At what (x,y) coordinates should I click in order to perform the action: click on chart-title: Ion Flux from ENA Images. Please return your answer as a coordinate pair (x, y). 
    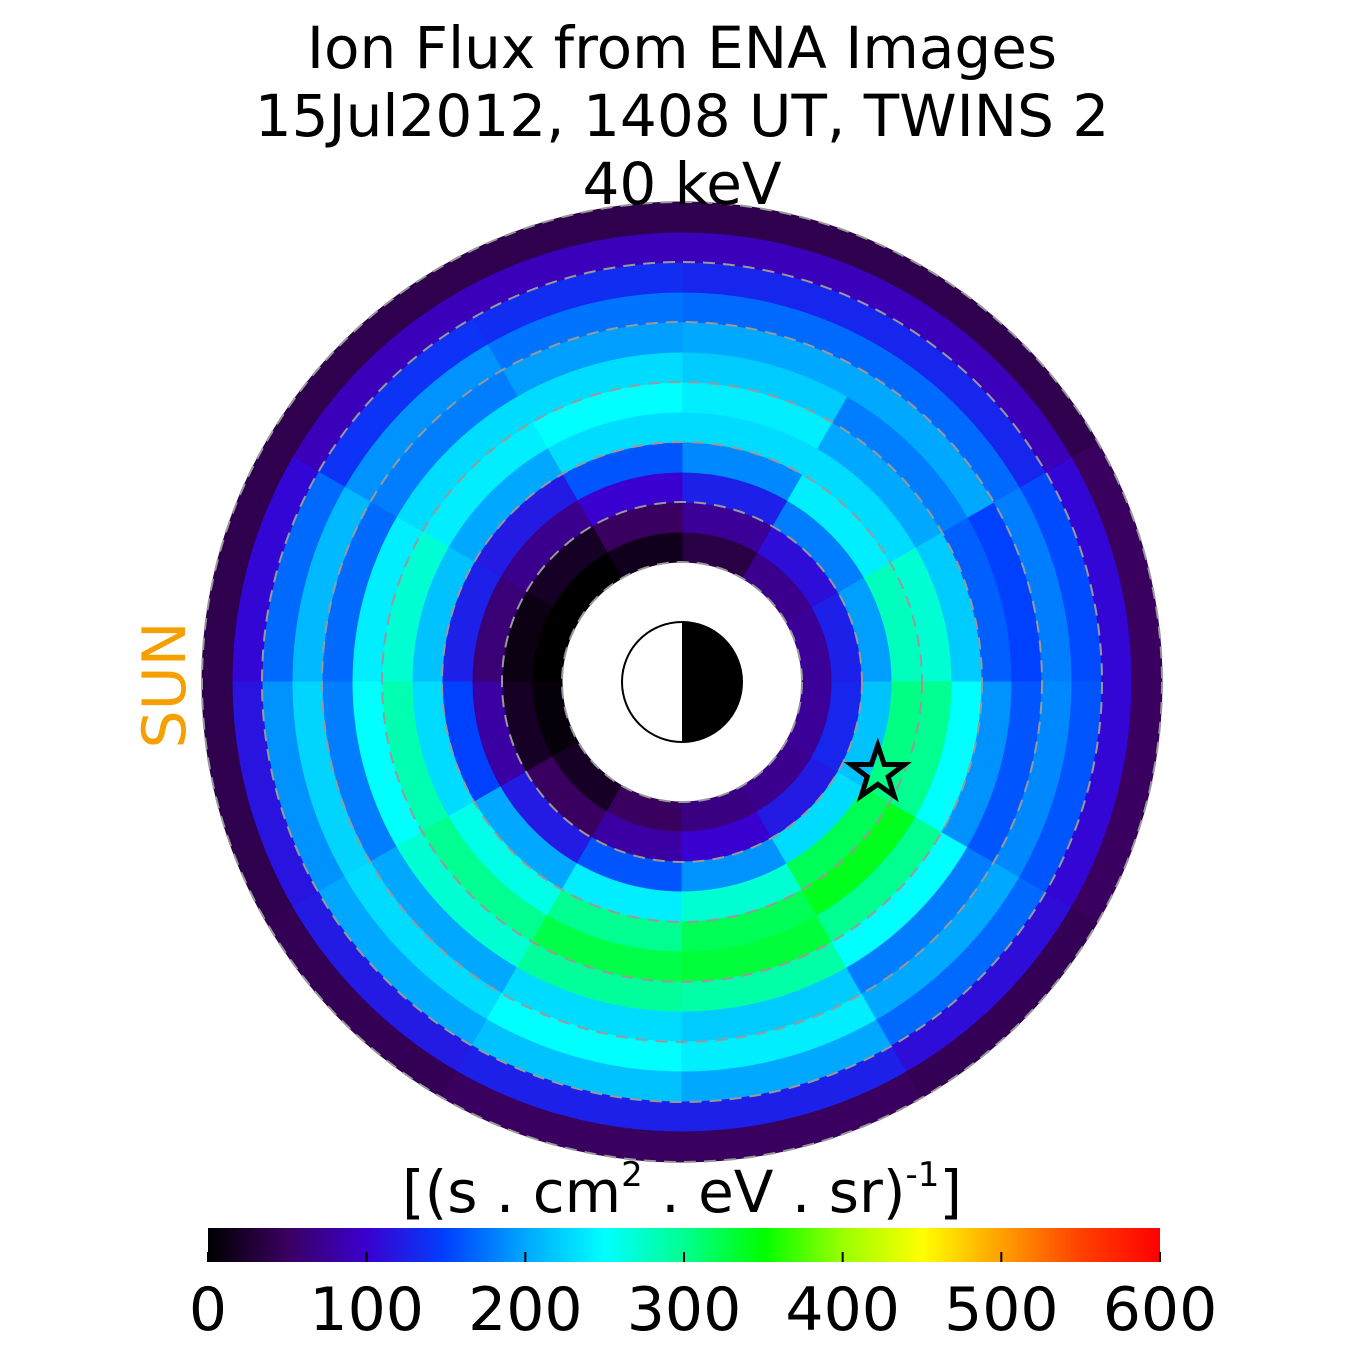
    Looking at the image, I should click on (682, 48).